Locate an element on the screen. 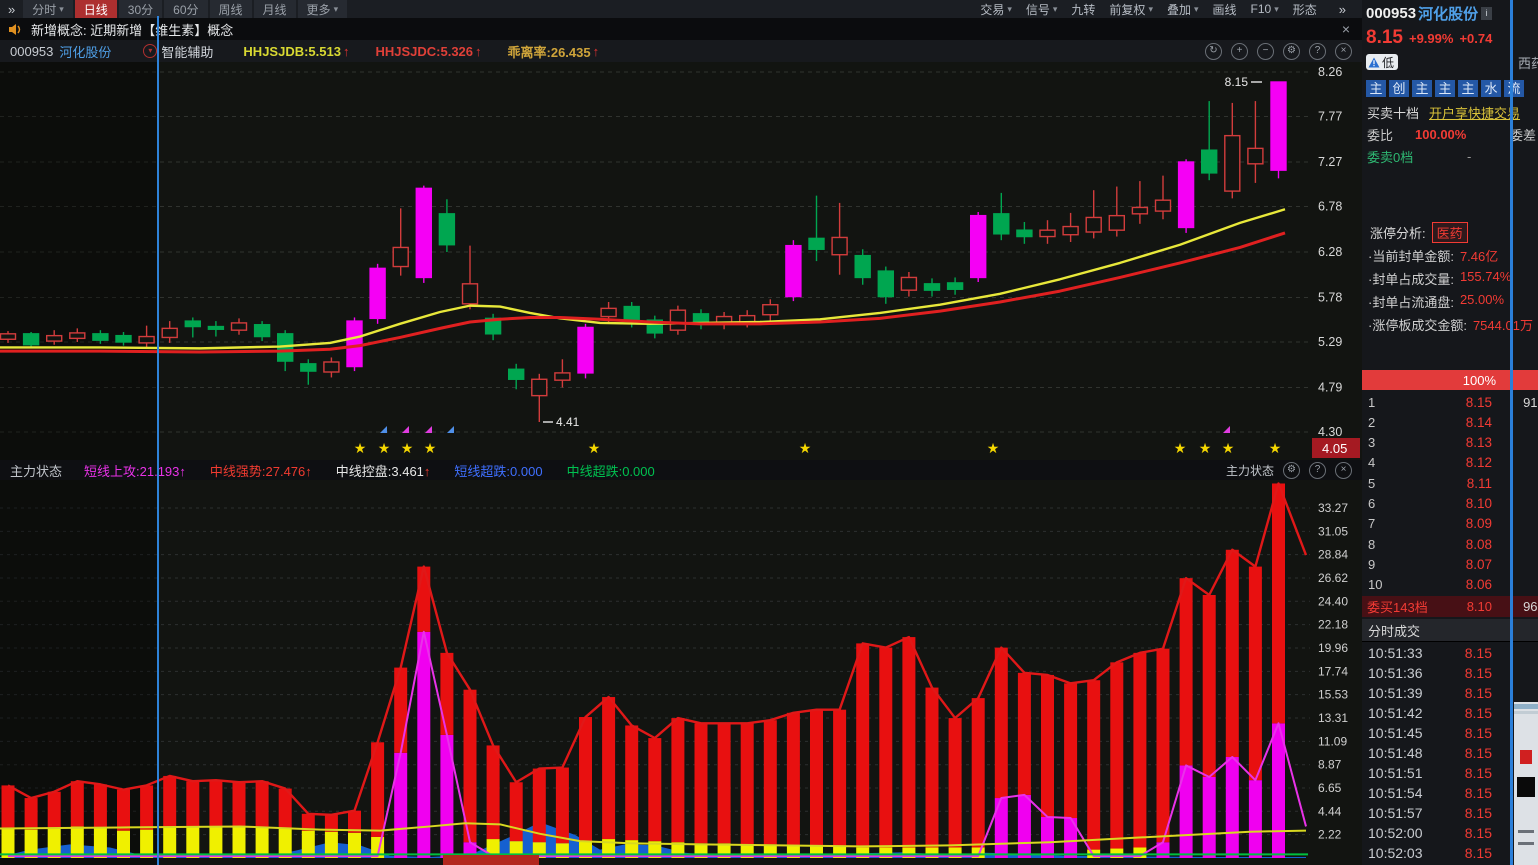 The width and height of the screenshot is (1538, 865). quote-stock-name: 河化股份 is located at coordinates (1448, 14).